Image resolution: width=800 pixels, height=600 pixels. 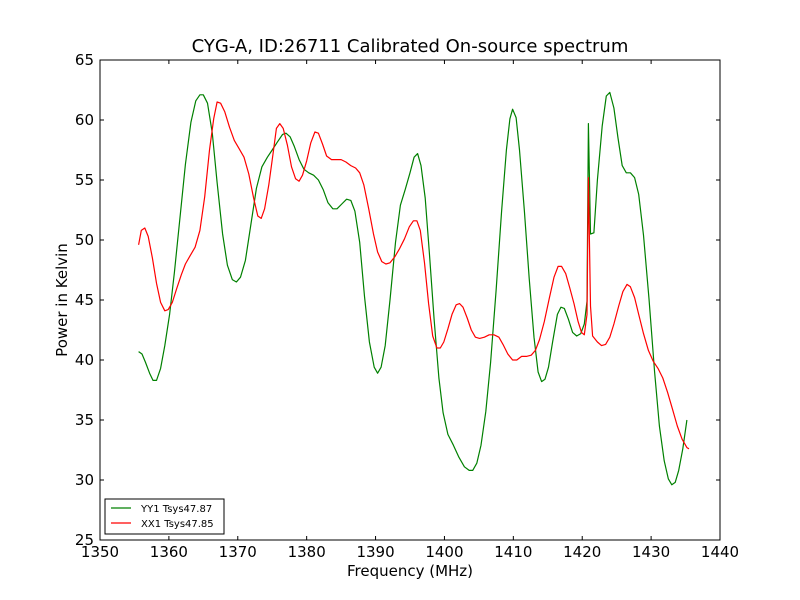 I want to click on x-tick-label: 1380, so click(x=307, y=552).